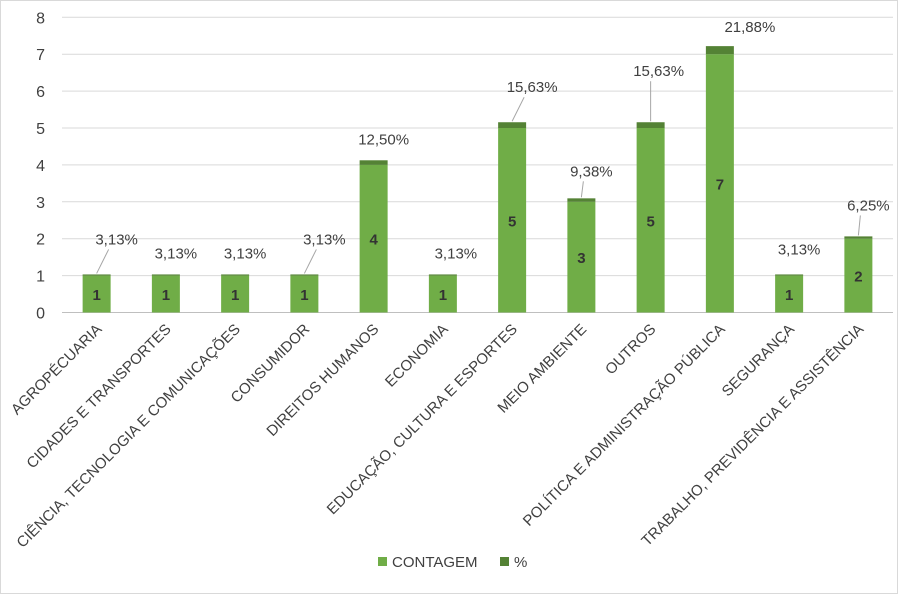 The height and width of the screenshot is (594, 898). I want to click on y-tick-label: 7, so click(40, 55).